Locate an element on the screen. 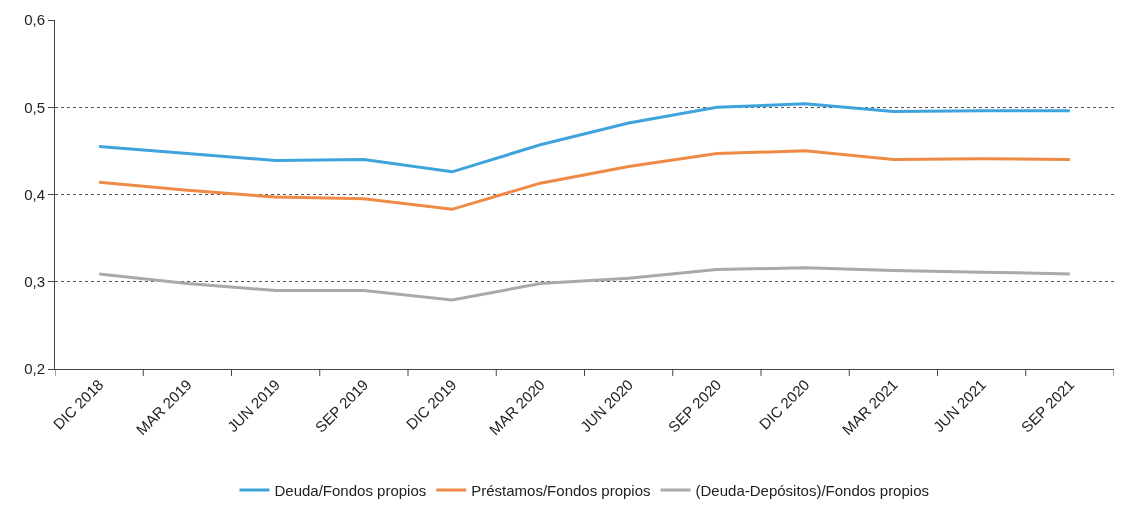 The height and width of the screenshot is (519, 1139). legend-label: Deuda/Fondos propios is located at coordinates (350, 490).